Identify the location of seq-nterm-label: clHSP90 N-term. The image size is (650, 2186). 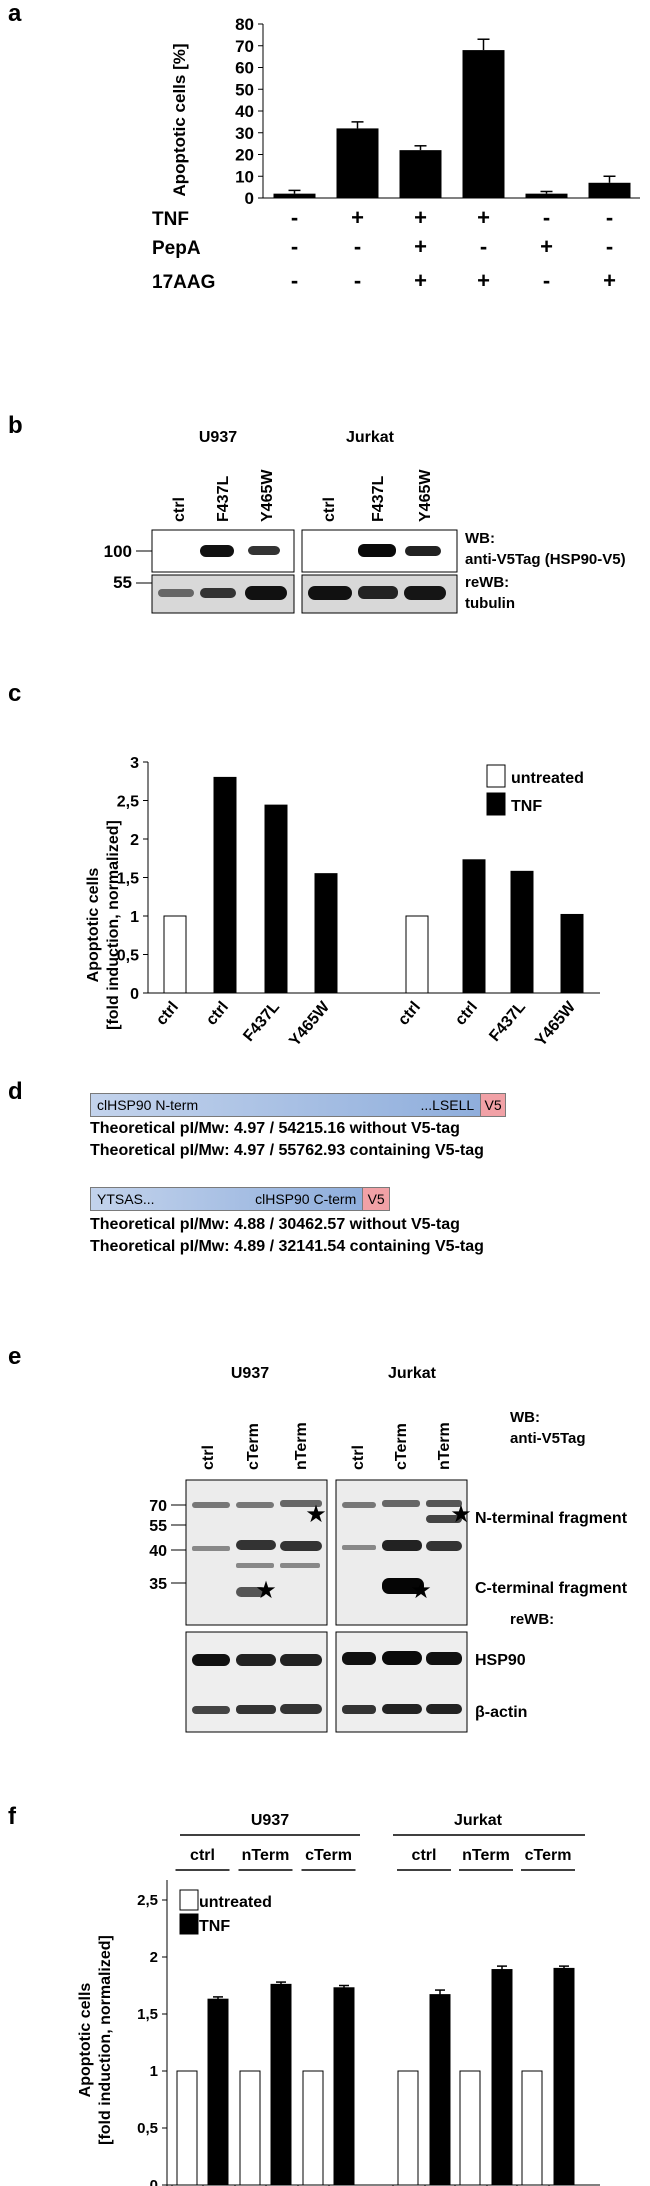
(148, 1105).